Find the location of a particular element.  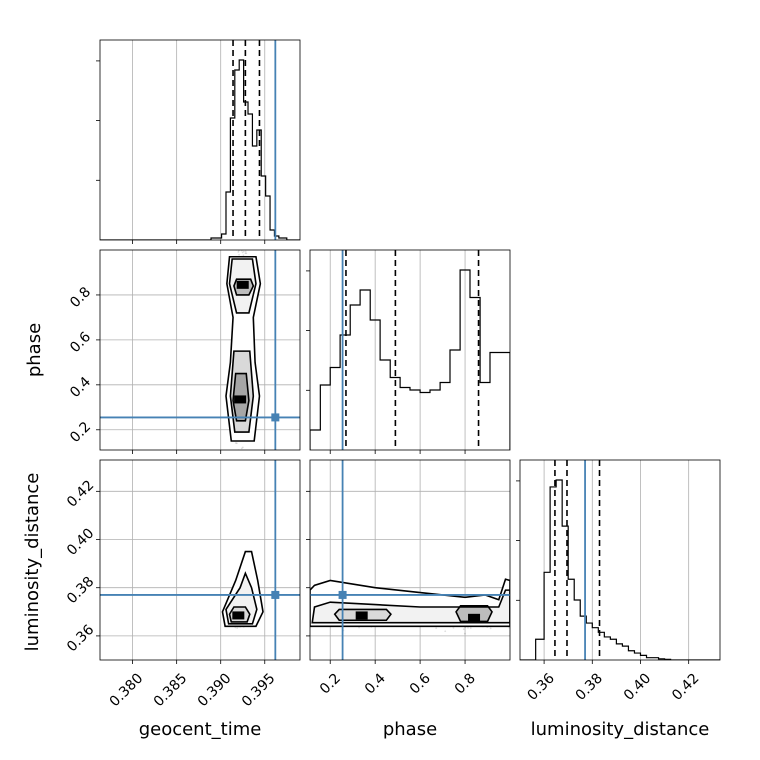

xlabel-phase: phase is located at coordinates (410, 729).